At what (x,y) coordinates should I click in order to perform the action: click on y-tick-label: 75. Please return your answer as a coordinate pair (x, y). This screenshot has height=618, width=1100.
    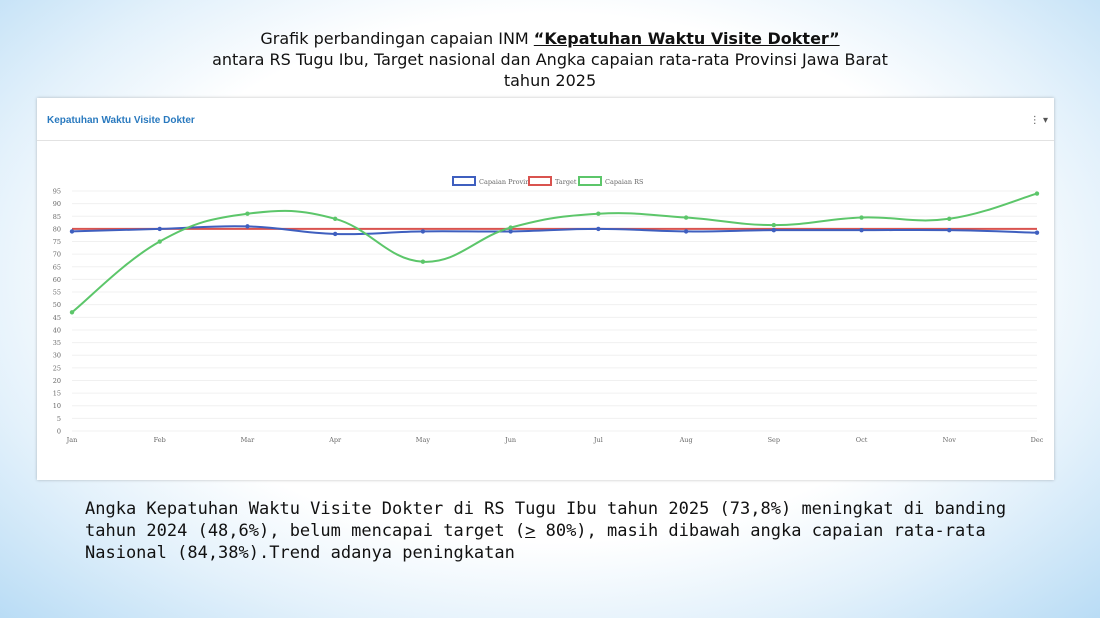
    Looking at the image, I should click on (57, 242).